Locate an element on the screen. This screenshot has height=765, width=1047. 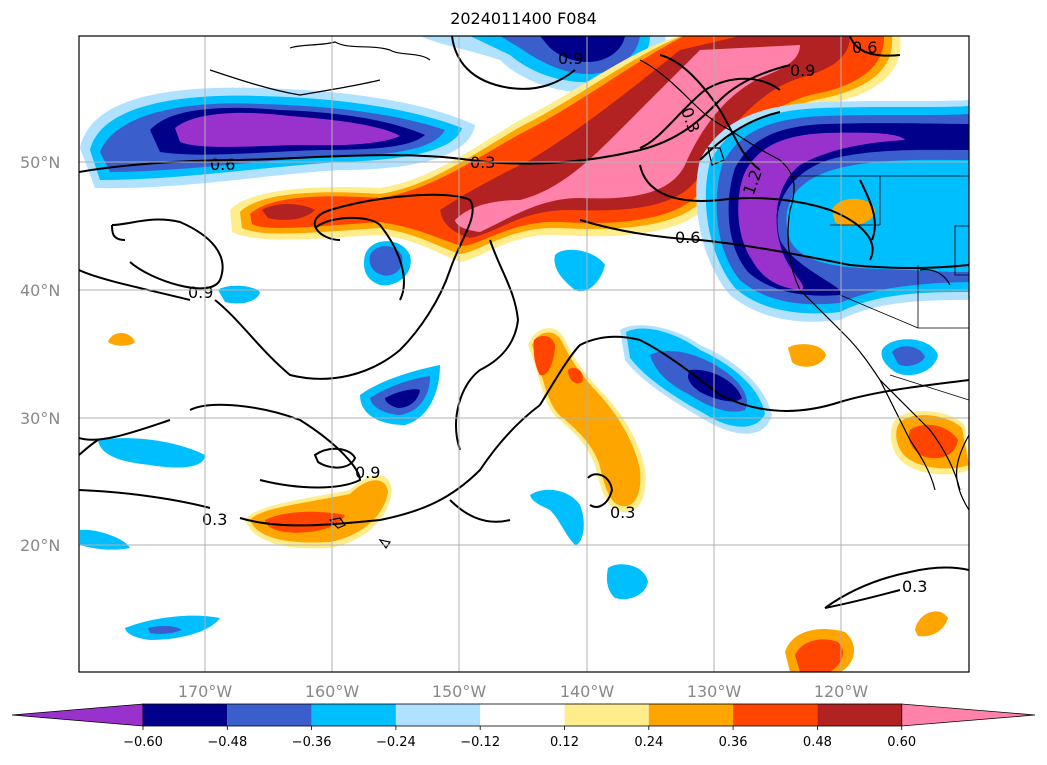
colorbar-tick-label: −0.36 is located at coordinates (312, 742).